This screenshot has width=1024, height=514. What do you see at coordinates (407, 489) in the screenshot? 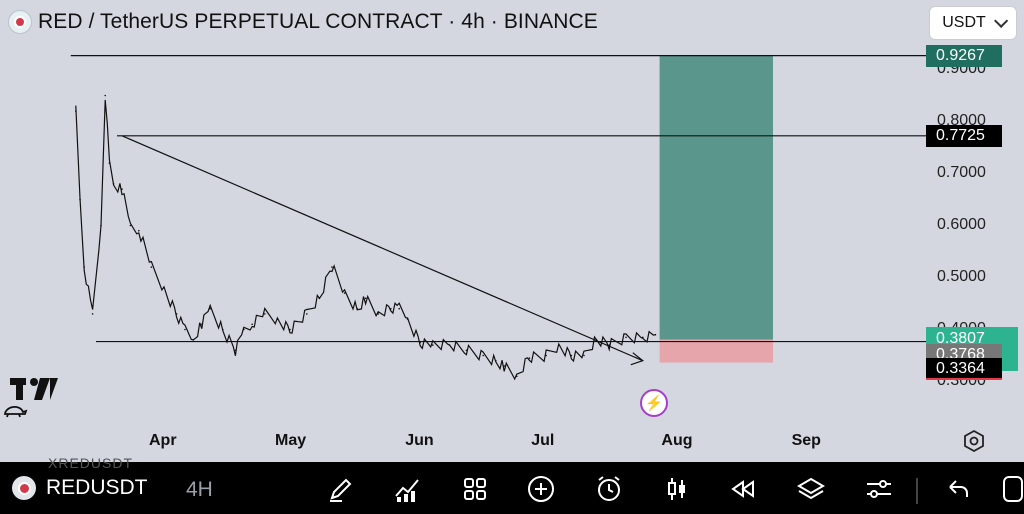
I see `indicators-icon` at bounding box center [407, 489].